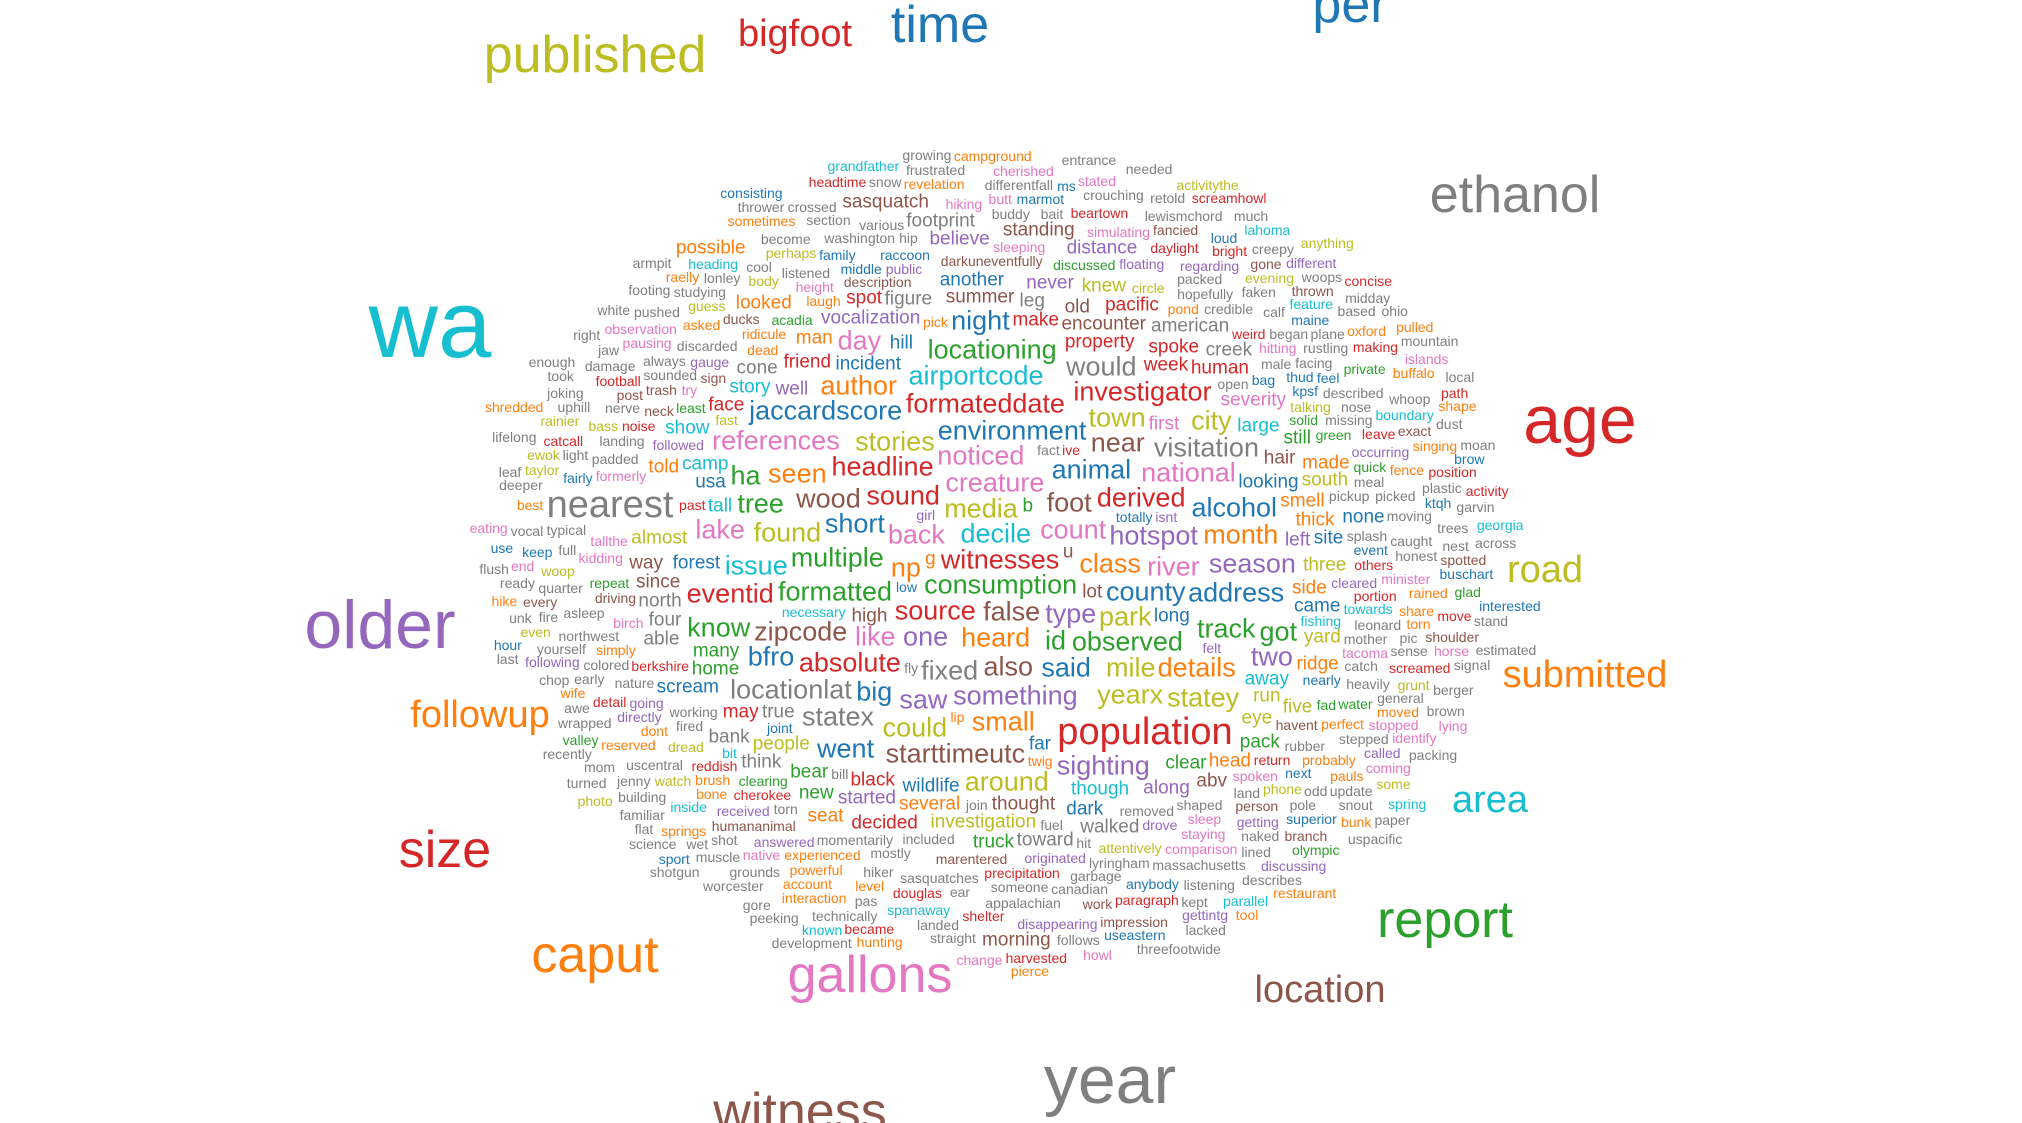  What do you see at coordinates (1267, 696) in the screenshot?
I see `word-run: run` at bounding box center [1267, 696].